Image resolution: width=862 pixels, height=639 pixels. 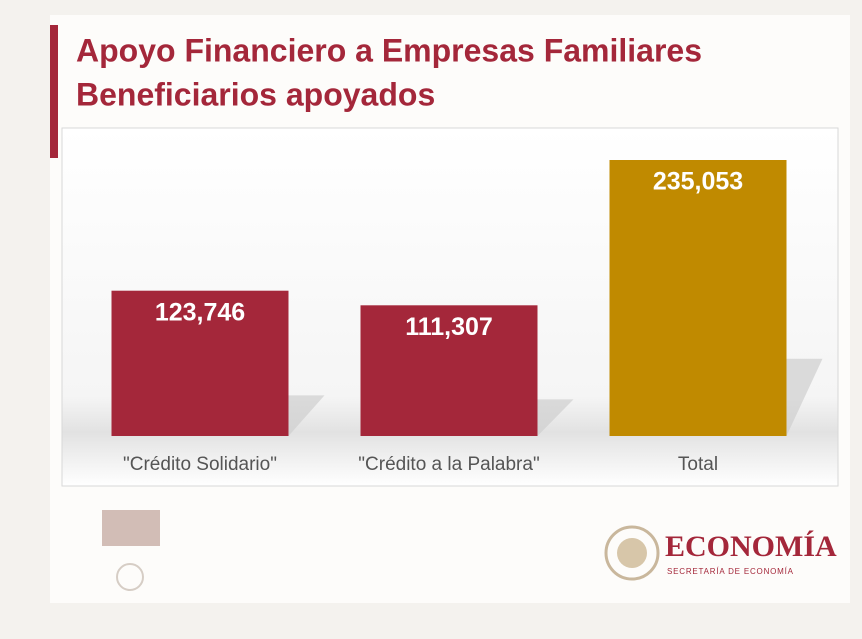 What do you see at coordinates (751, 546) in the screenshot?
I see `logo-title: ECONOMÍA` at bounding box center [751, 546].